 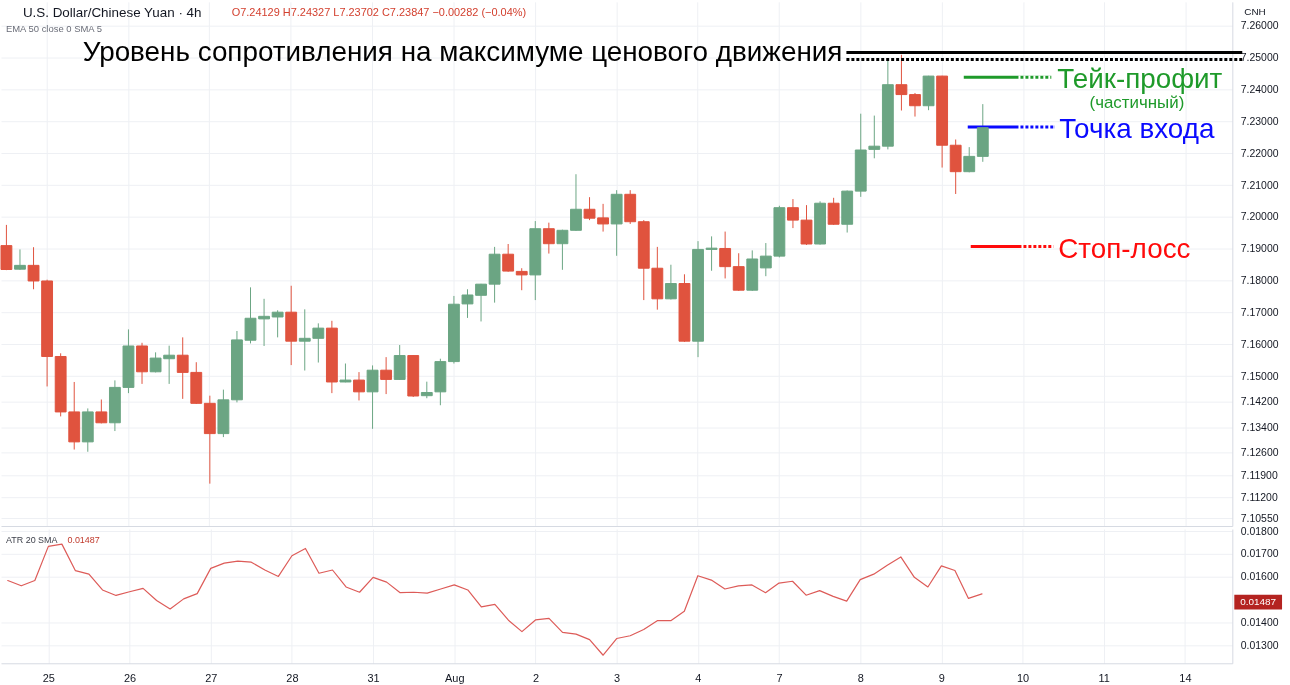 I want to click on line-series, so click(x=495, y=599).